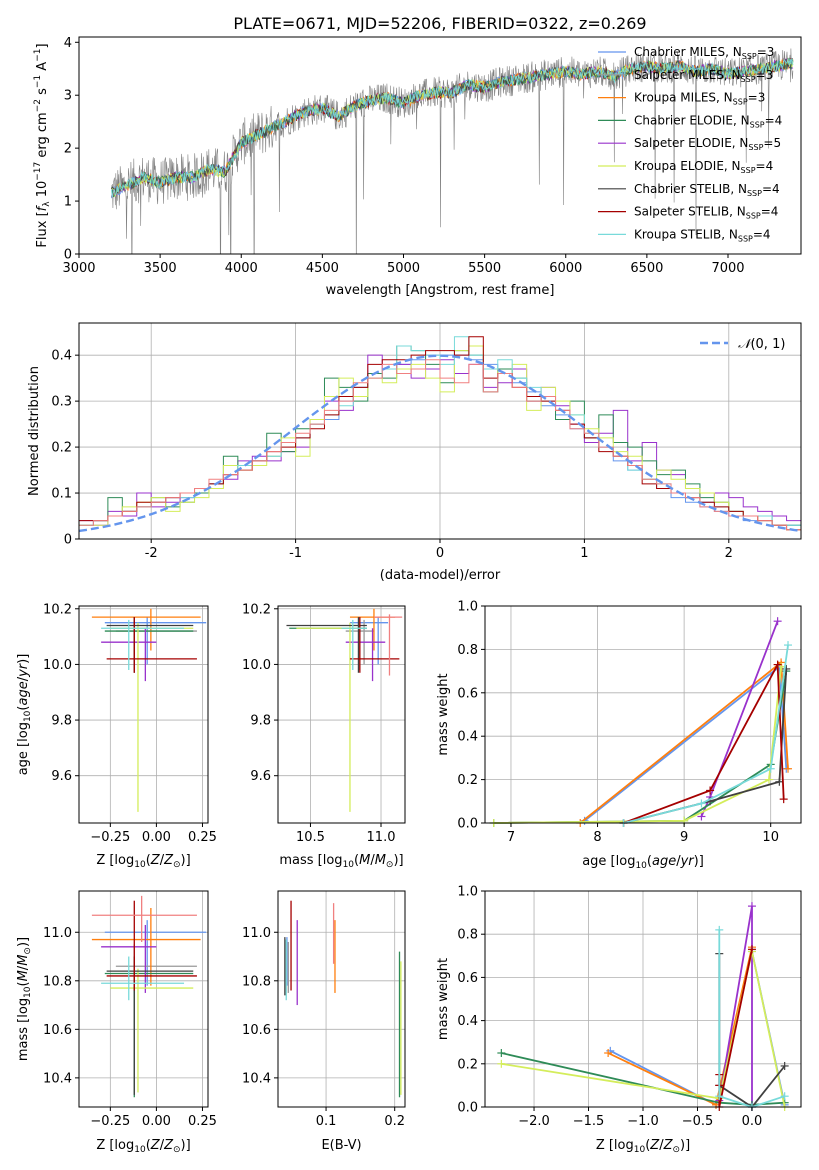 Image resolution: width=819 pixels, height=1170 pixels. Describe the element at coordinates (34, 431) in the screenshot. I see `y-axis-label: Normed distribution` at that location.